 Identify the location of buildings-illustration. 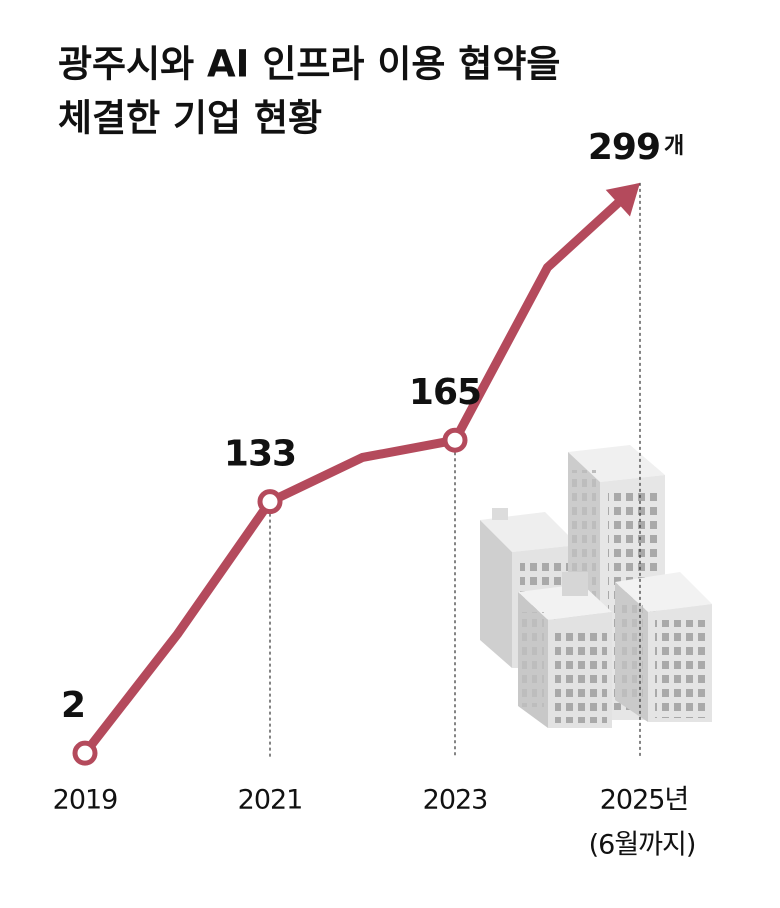
(596, 586).